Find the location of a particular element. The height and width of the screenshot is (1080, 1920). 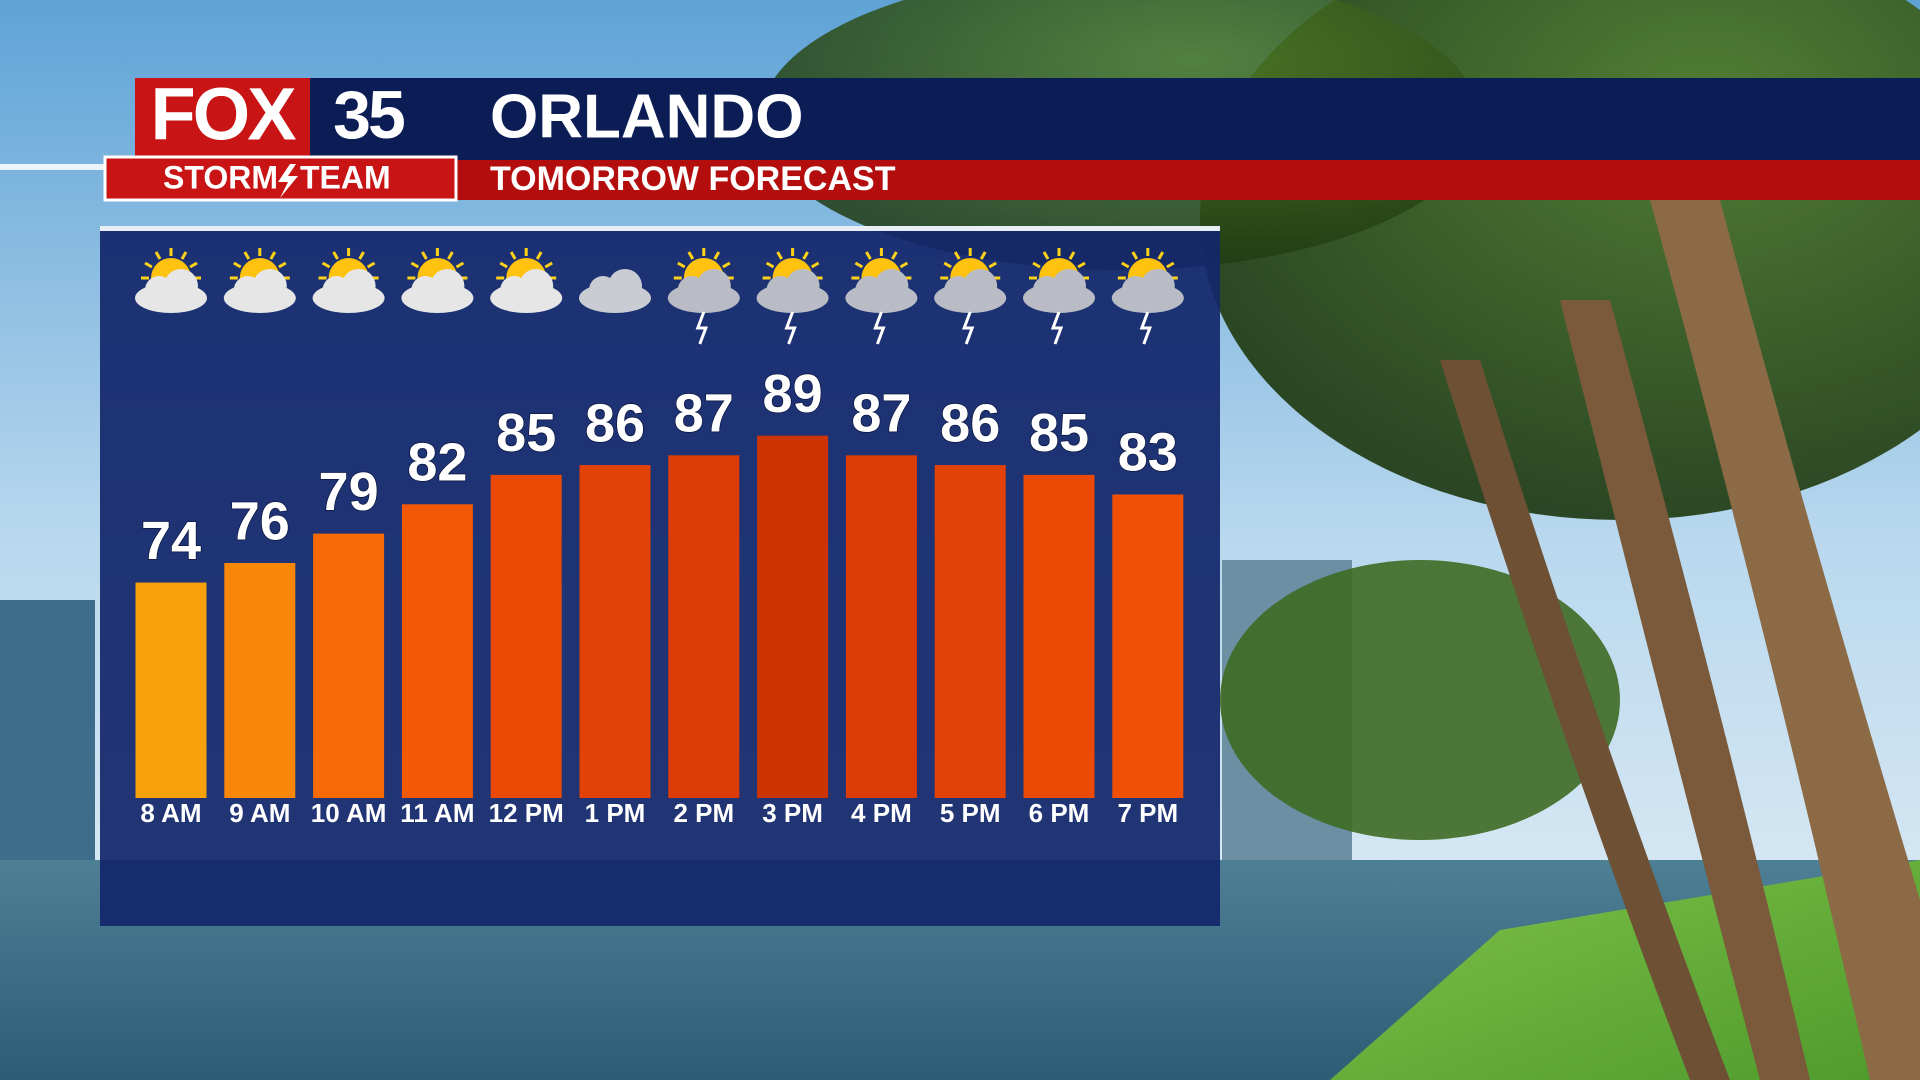

logo-fox-box is located at coordinates (222, 118).